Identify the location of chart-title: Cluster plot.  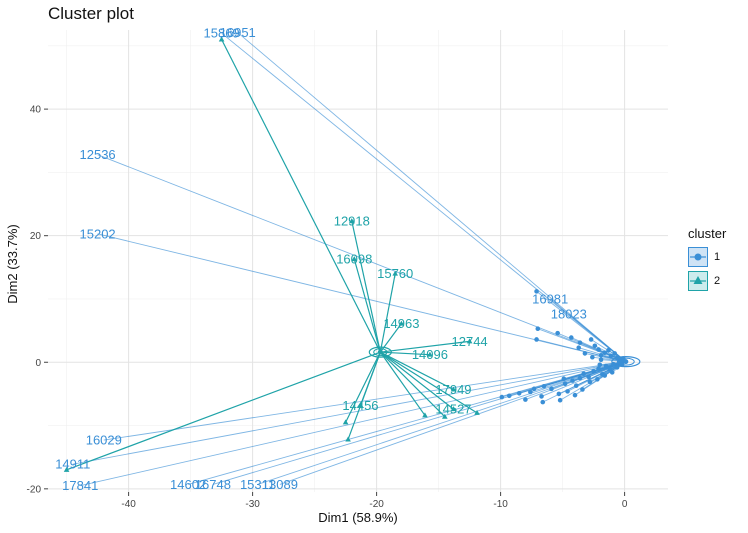
(91, 13).